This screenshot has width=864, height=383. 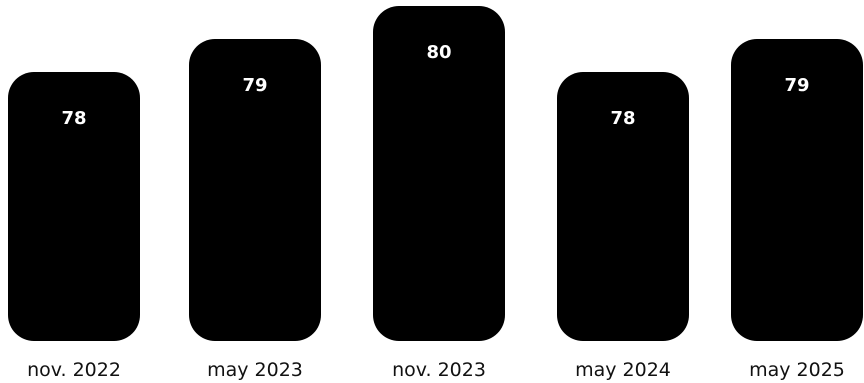 I want to click on category-label-3: nov. 2023, so click(x=439, y=370).